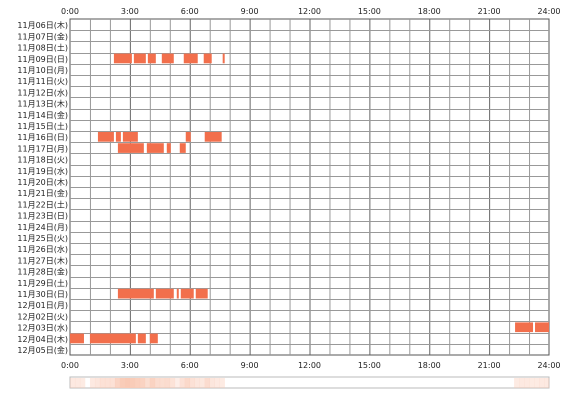 Image resolution: width=570 pixels, height=400 pixels. I want to click on row-label: 11月28日(金), so click(42, 272).